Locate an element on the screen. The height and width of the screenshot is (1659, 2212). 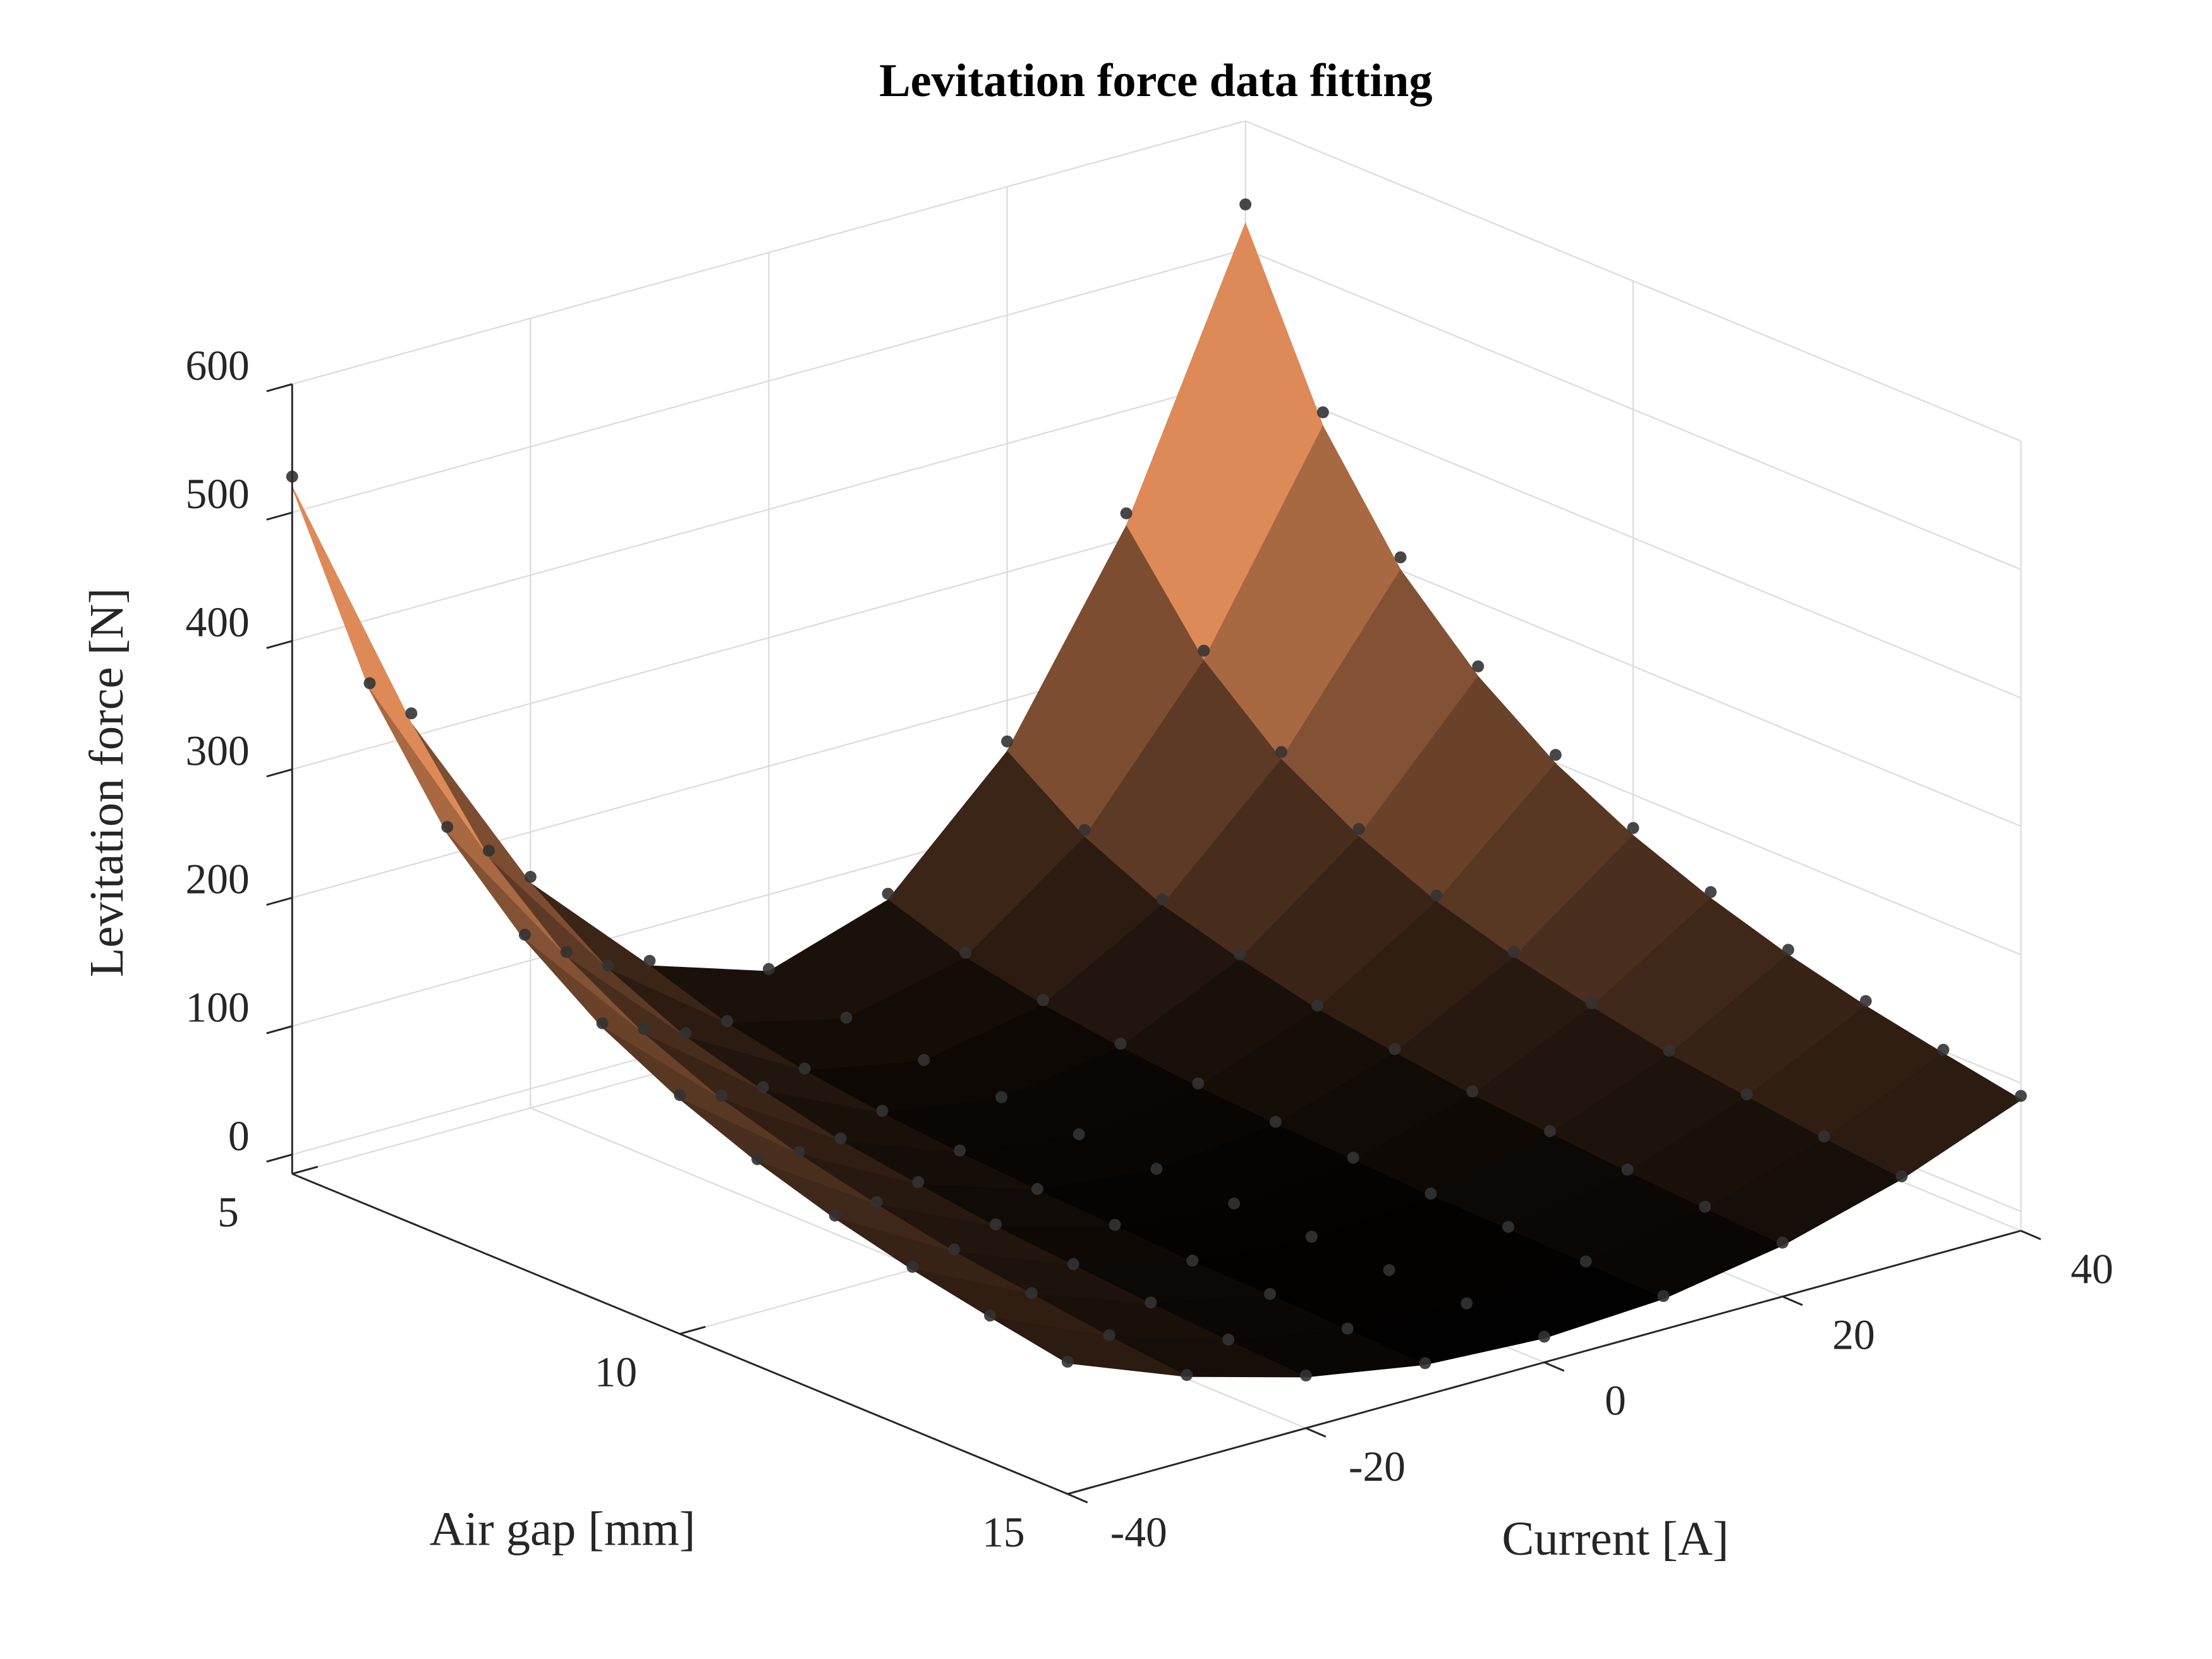
z-axis-label: Levitation force [N] is located at coordinates (106, 782).